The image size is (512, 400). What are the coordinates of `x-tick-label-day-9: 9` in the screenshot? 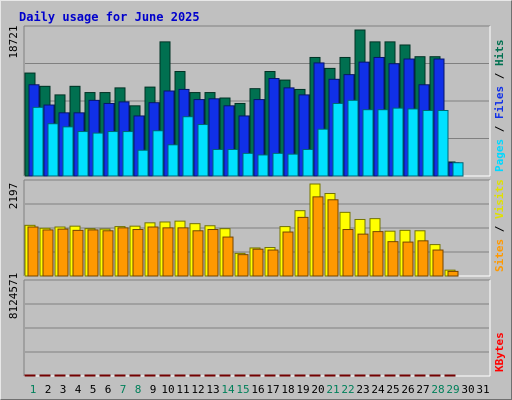 It's located at (153, 389).